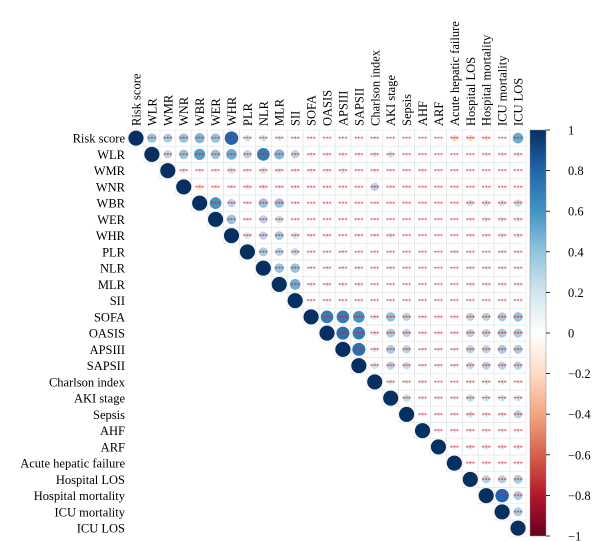  Describe the element at coordinates (168, 110) in the screenshot. I see `column-label: WMR` at that location.